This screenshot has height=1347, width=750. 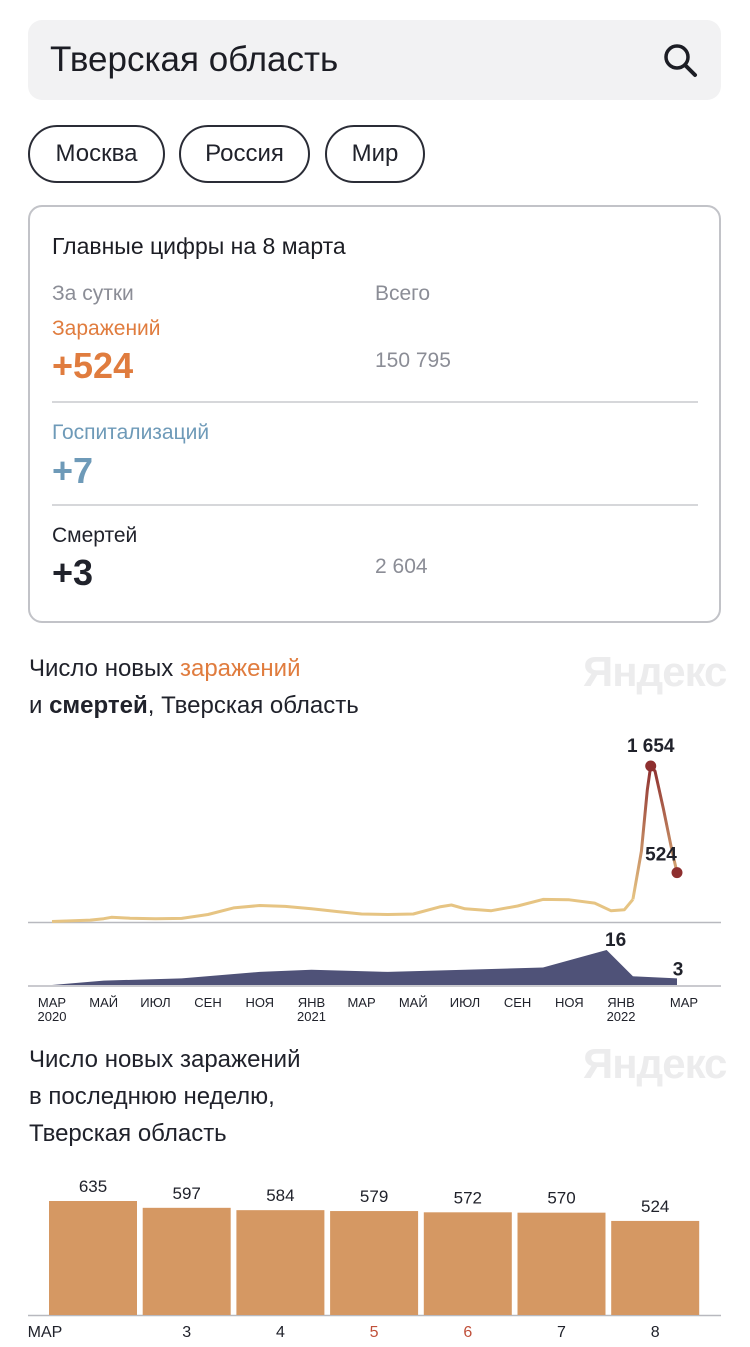 What do you see at coordinates (655, 1332) in the screenshot?
I see `bar-category-label: 8` at bounding box center [655, 1332].